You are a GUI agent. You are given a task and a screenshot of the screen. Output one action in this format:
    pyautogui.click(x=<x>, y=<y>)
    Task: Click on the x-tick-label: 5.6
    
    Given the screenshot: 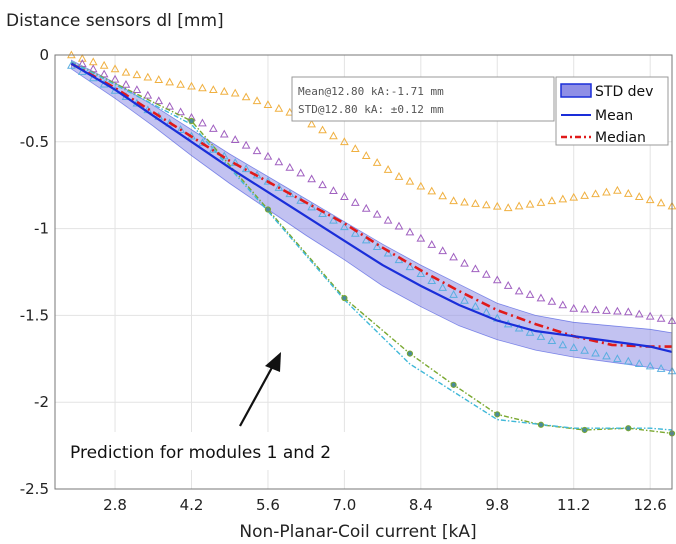 What is the action you would take?
    pyautogui.click(x=268, y=505)
    